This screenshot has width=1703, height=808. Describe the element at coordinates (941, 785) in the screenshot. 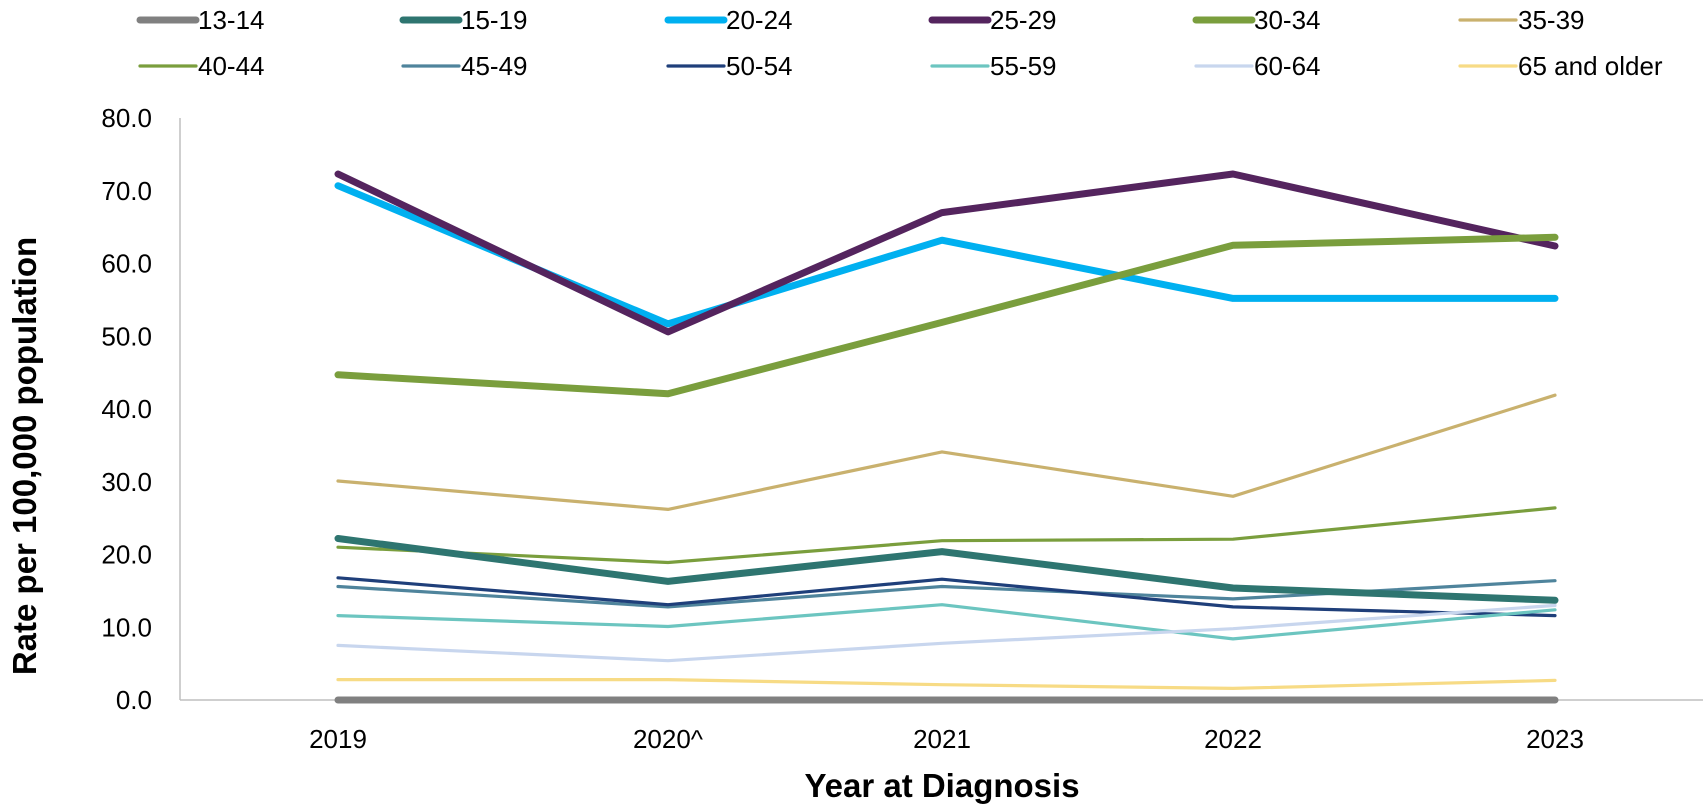

I see `x-axis-title: Year at Diagnosis` at that location.